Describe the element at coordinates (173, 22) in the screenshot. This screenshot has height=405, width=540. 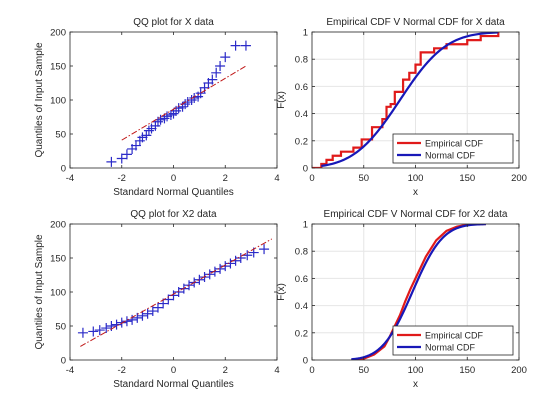
I see `chart-title: QQ plot for X data` at that location.